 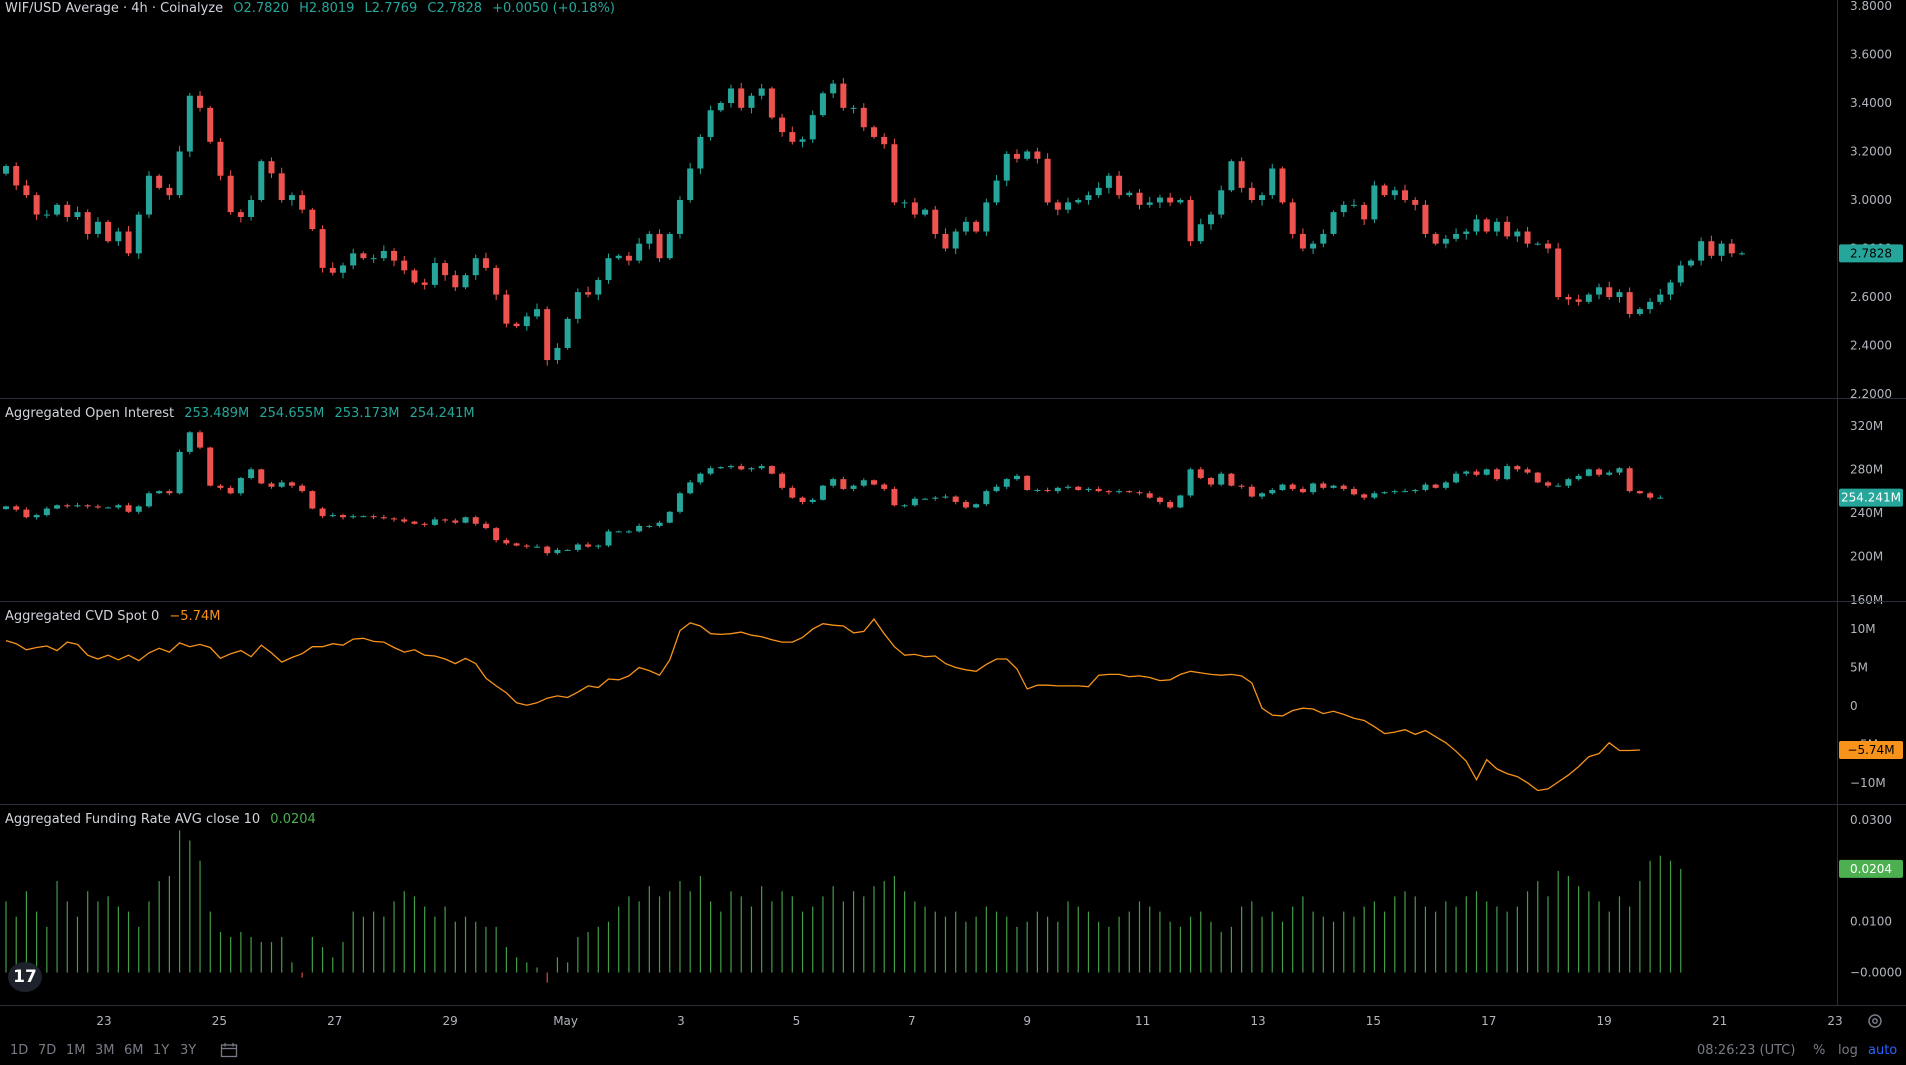 What do you see at coordinates (1871, 346) in the screenshot?
I see `price-axis-tick: 2.4000` at bounding box center [1871, 346].